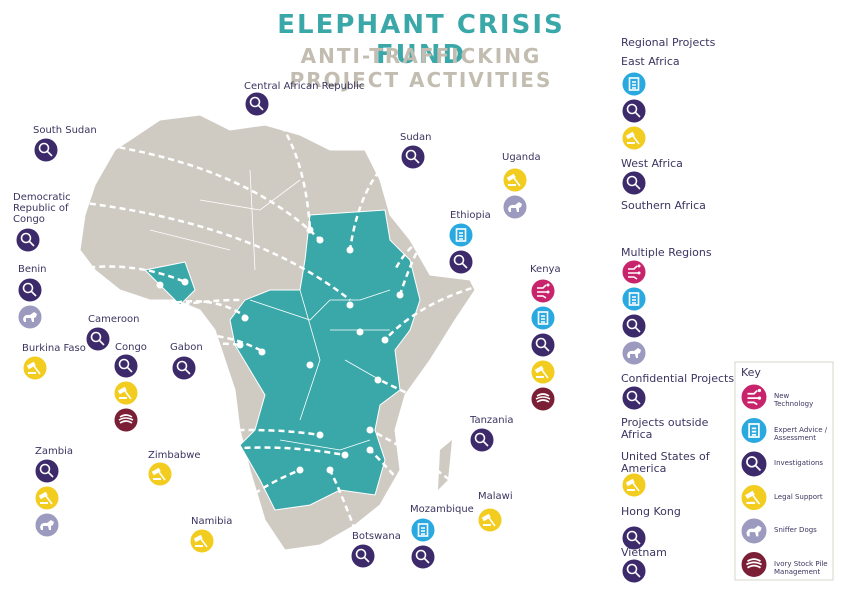 The width and height of the screenshot is (841, 595). What do you see at coordinates (376, 536) in the screenshot?
I see `country-label: Botswana` at bounding box center [376, 536].